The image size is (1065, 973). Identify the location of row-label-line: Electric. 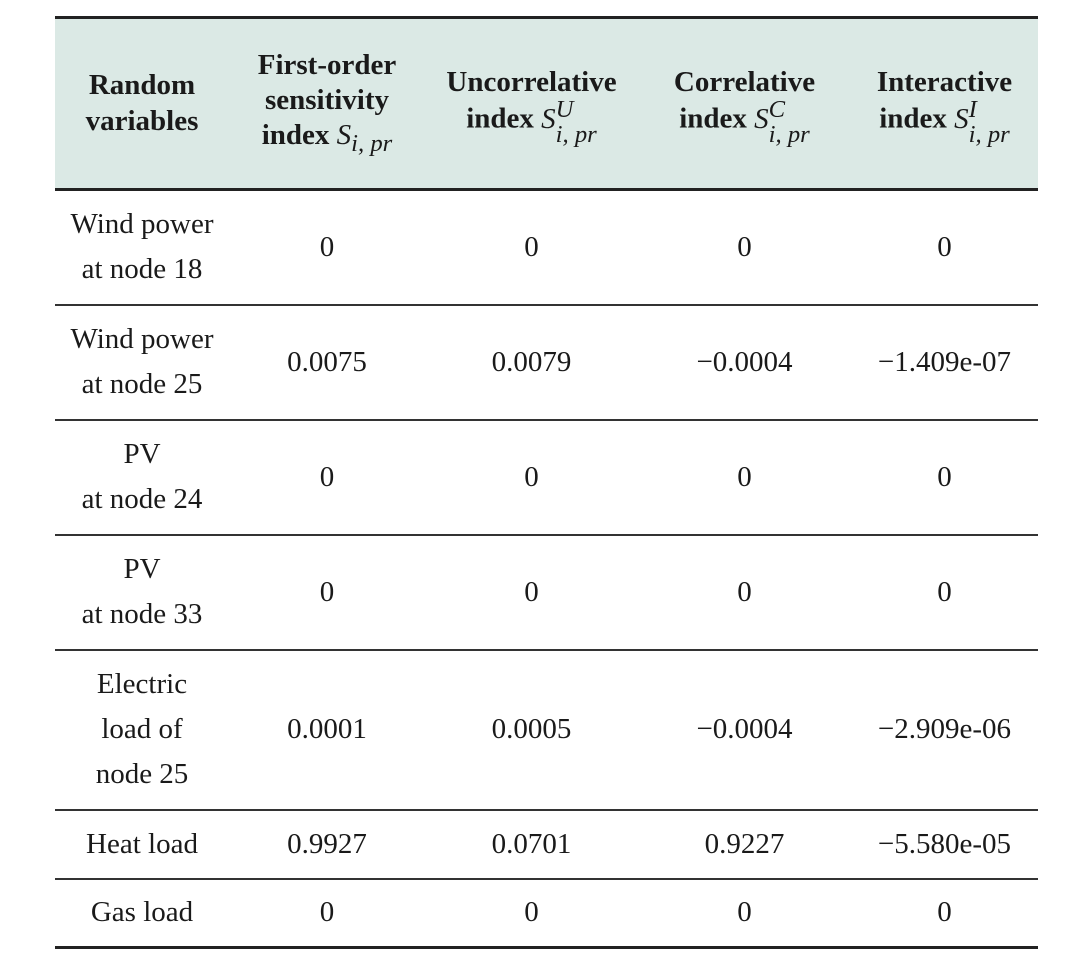
(142, 684).